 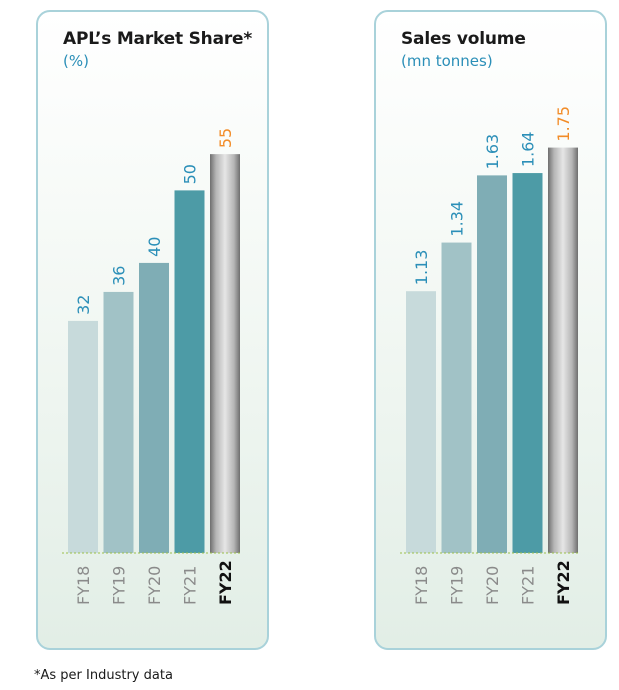 What do you see at coordinates (447, 61) in the screenshot?
I see `sales-volume-unit: (mn tonnes)` at bounding box center [447, 61].